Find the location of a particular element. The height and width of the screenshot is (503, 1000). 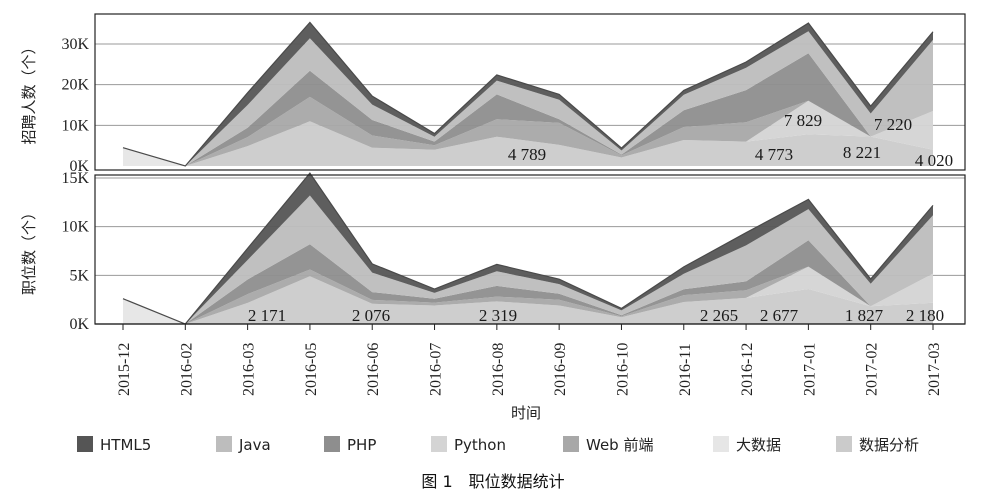

data-label: 7 829 is located at coordinates (803, 120).